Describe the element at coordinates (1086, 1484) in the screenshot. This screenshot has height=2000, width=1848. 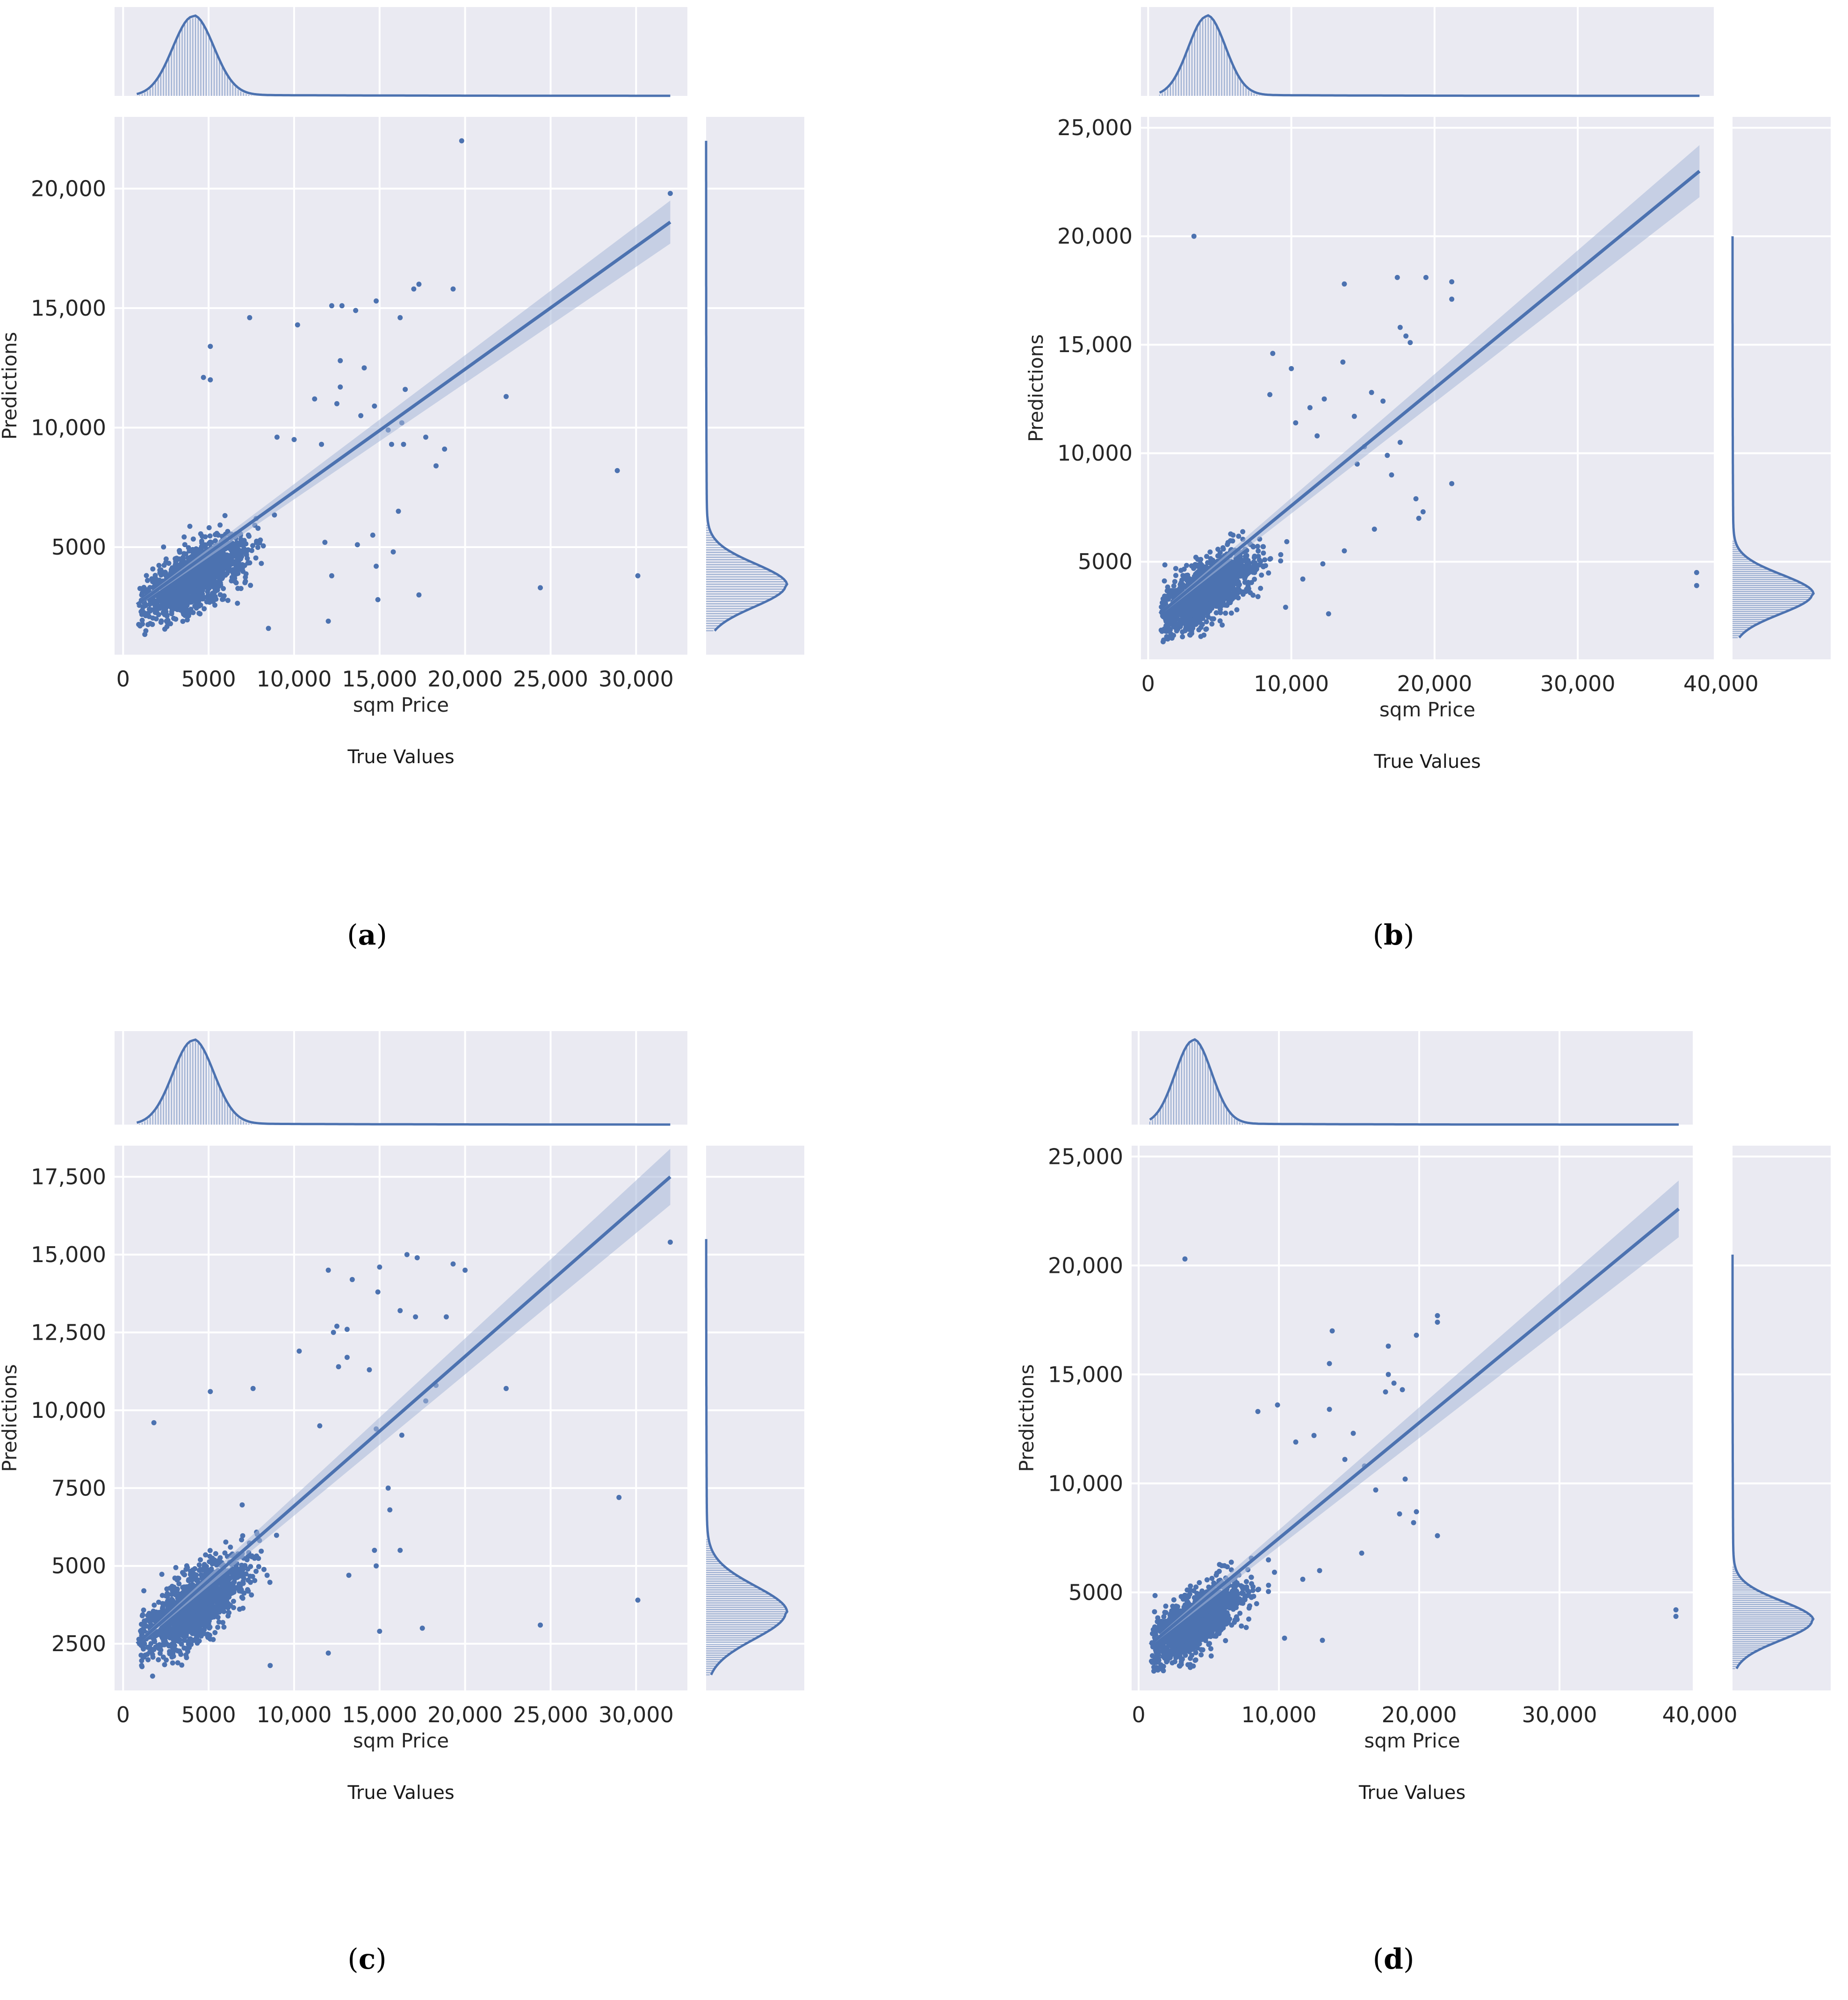
I see `y-tick-label: 10,000` at that location.